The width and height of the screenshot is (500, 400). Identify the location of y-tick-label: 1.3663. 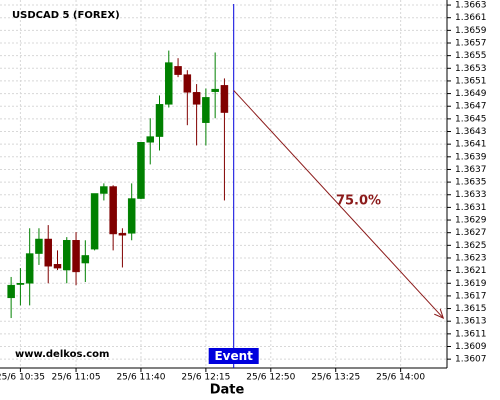
(471, 6).